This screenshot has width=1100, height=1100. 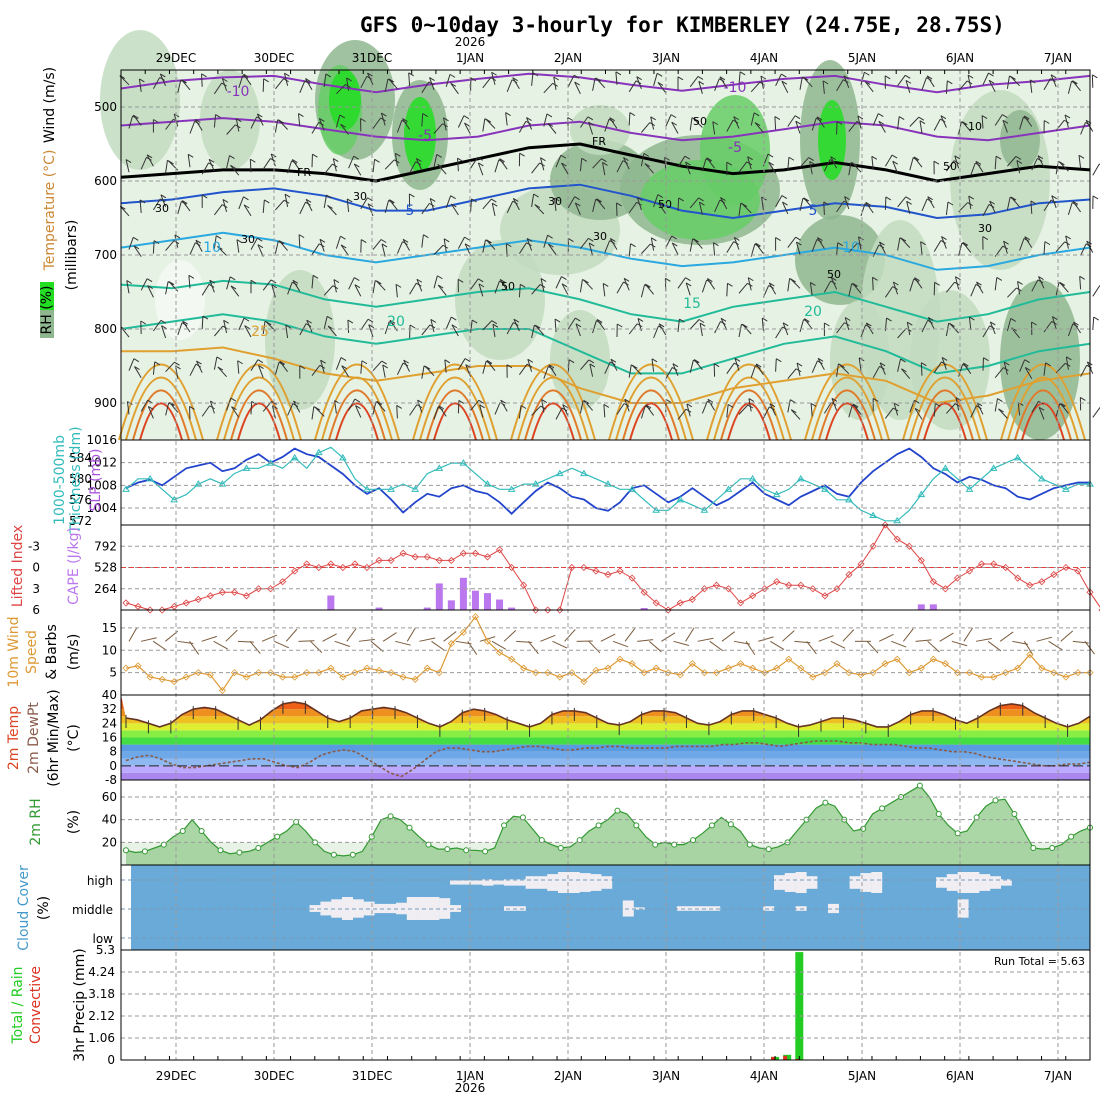 What do you see at coordinates (300, 340) in the screenshot?
I see `rh-region` at bounding box center [300, 340].